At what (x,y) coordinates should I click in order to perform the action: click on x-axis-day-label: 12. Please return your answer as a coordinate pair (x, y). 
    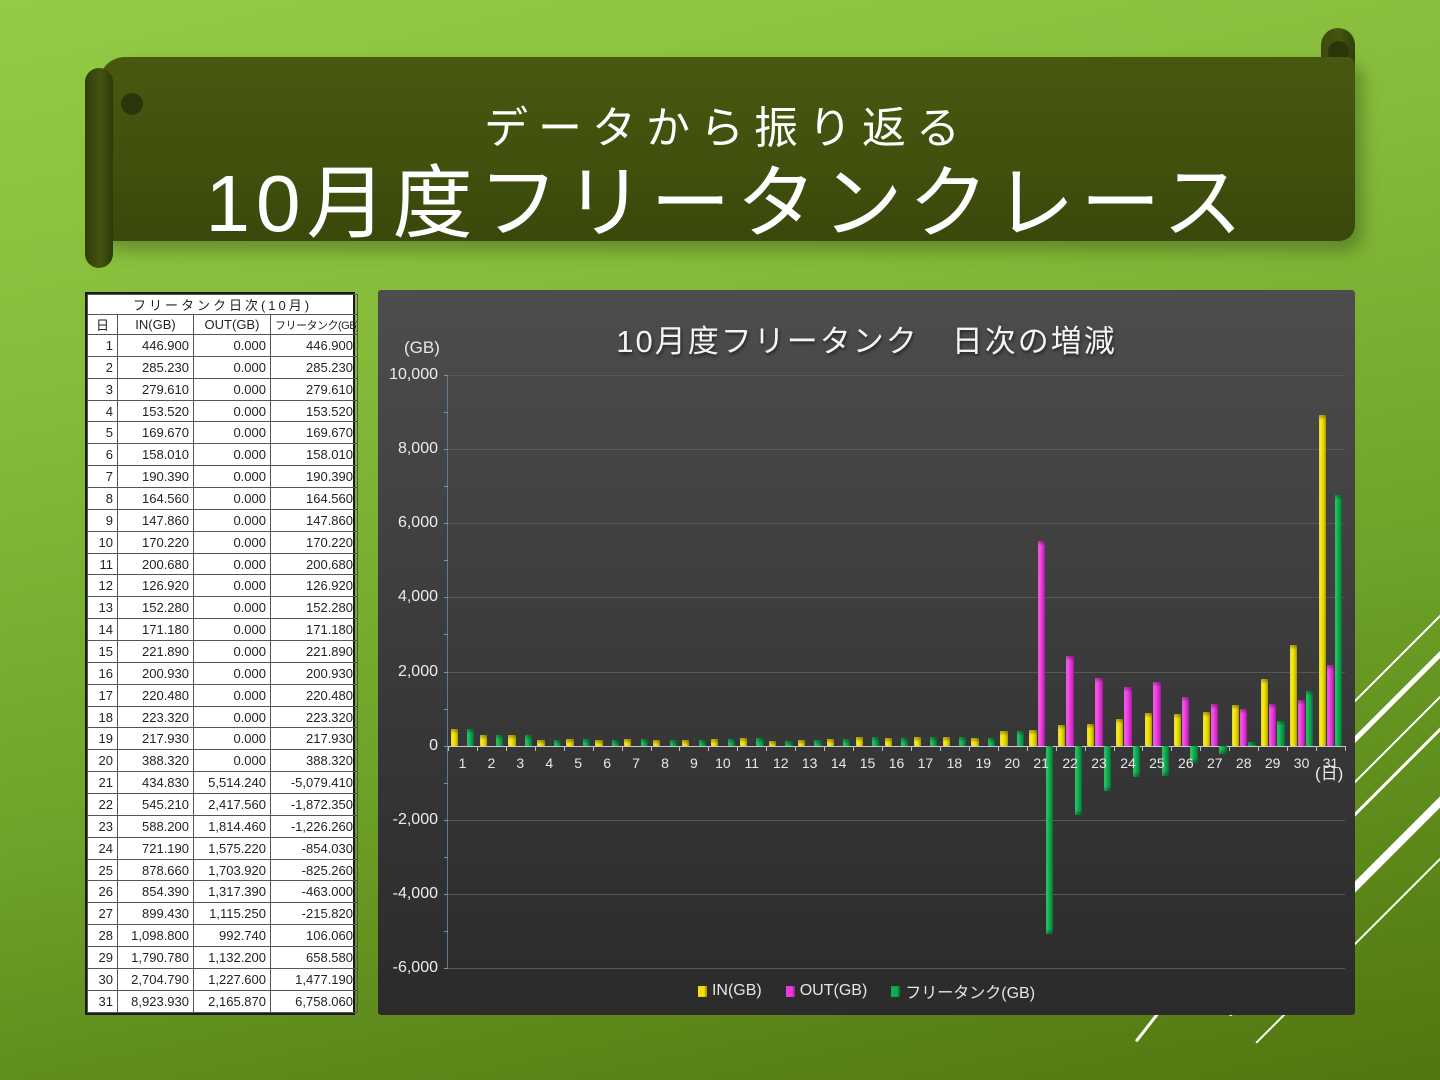
    Looking at the image, I should click on (780, 762).